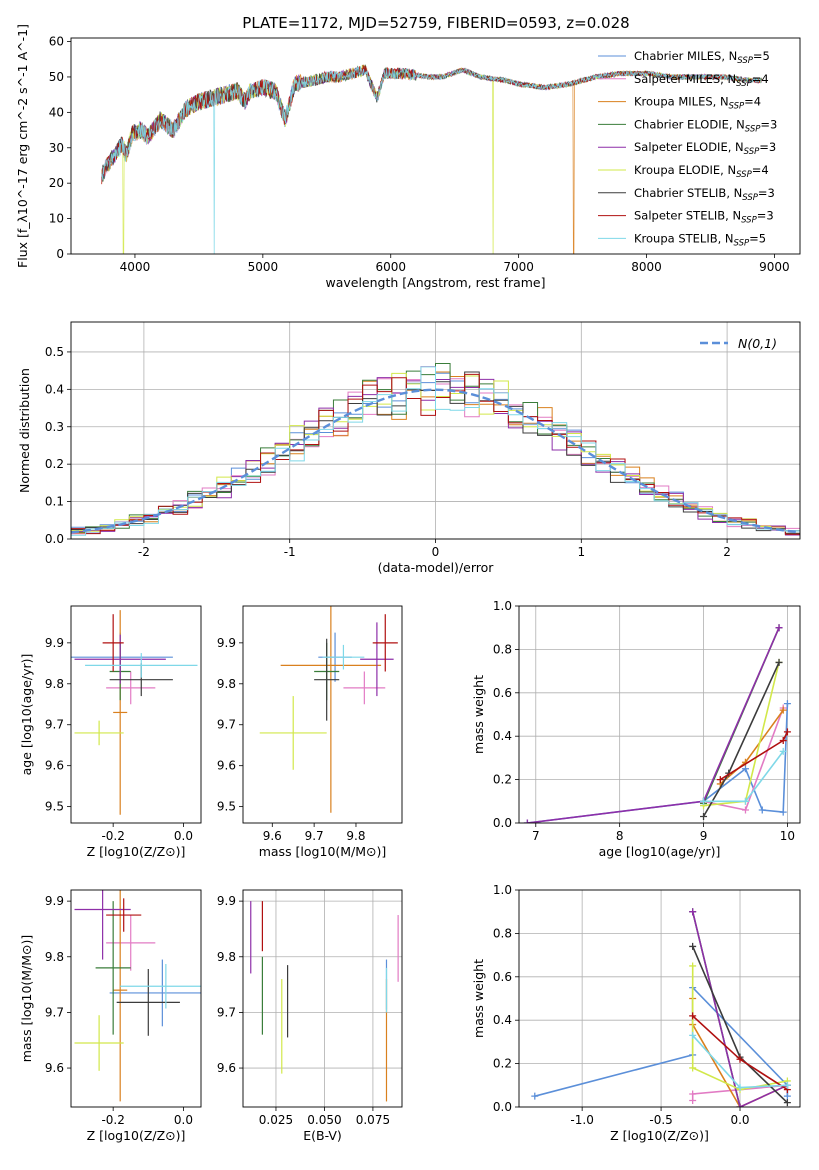 The width and height of the screenshot is (819, 1170). Describe the element at coordinates (660, 1120) in the screenshot. I see `massweight_vs_Z-xtick-label: -0.5` at that location.